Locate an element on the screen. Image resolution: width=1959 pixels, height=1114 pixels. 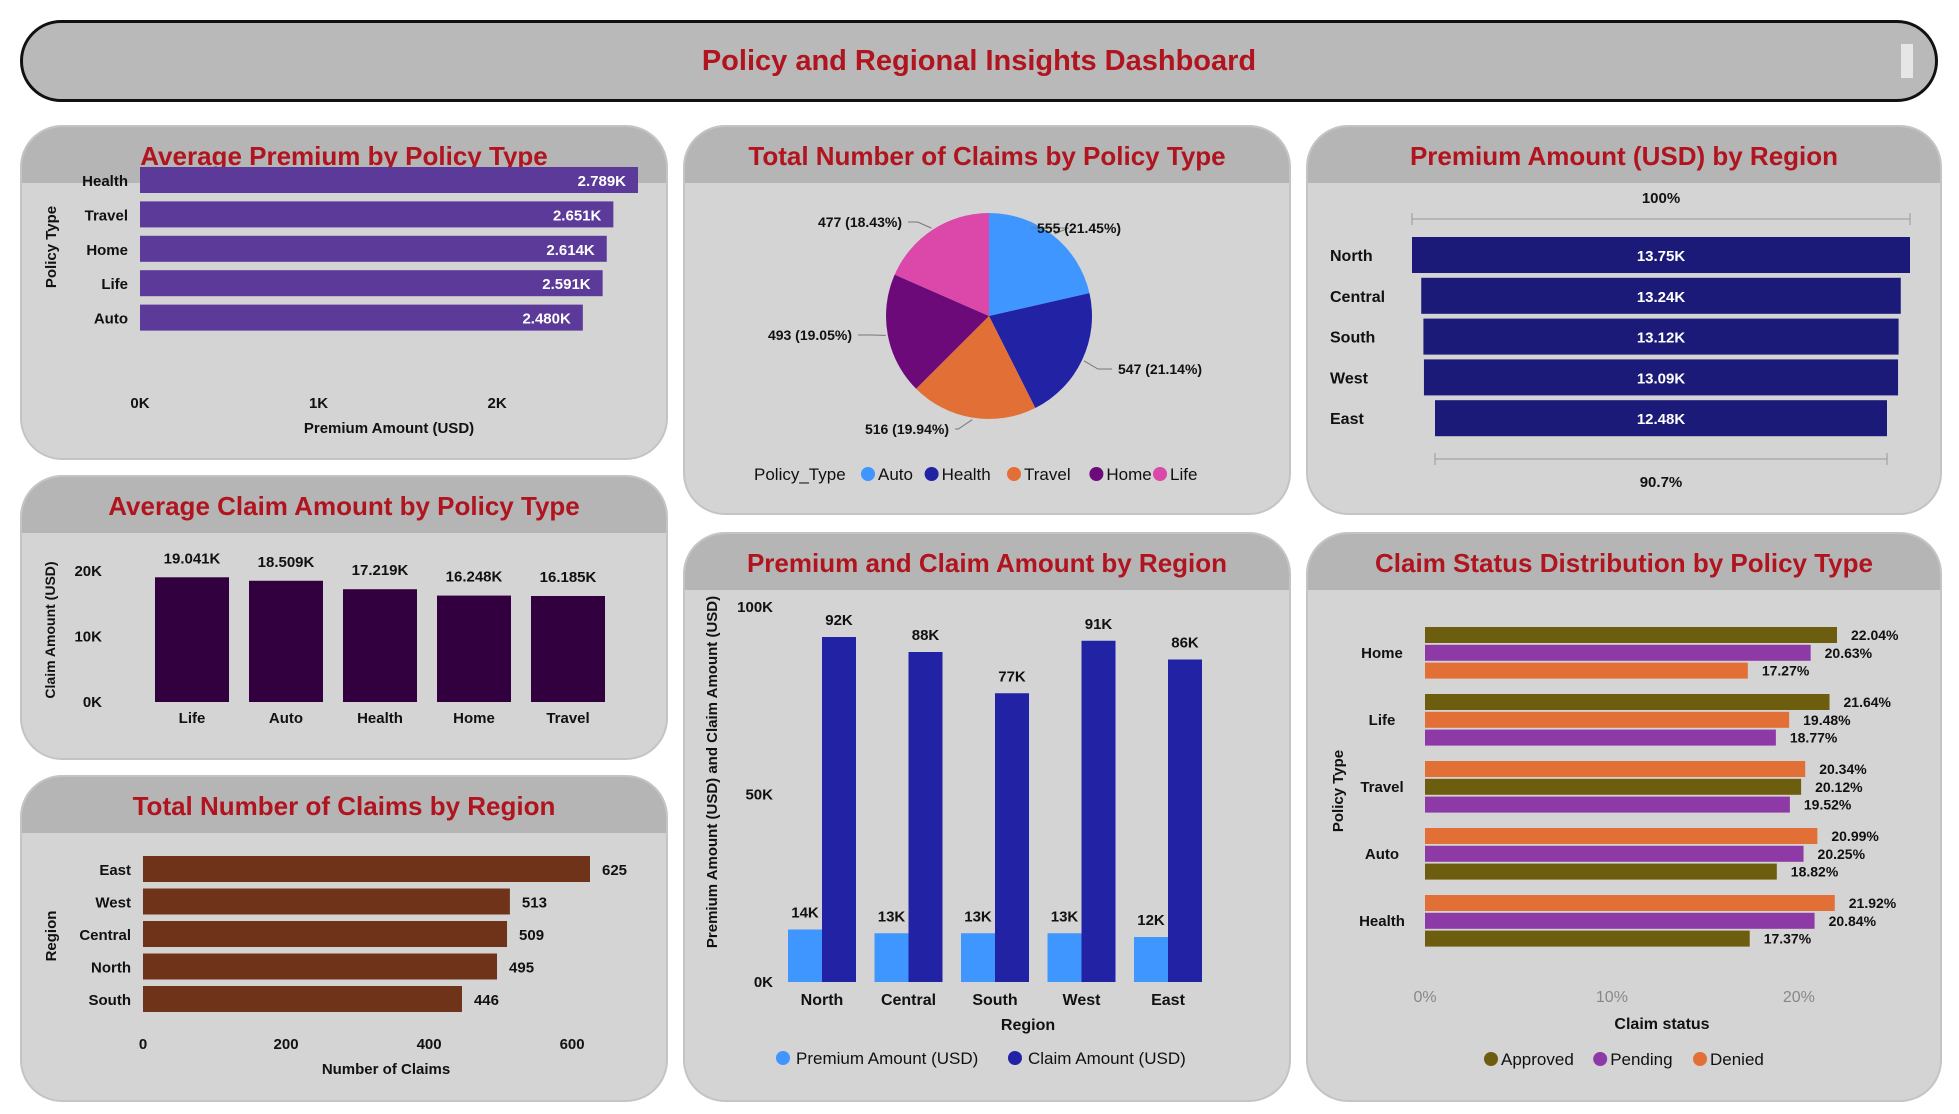
claims-by-policy-title: Total Number of Claims by Policy Type is located at coordinates (987, 156).